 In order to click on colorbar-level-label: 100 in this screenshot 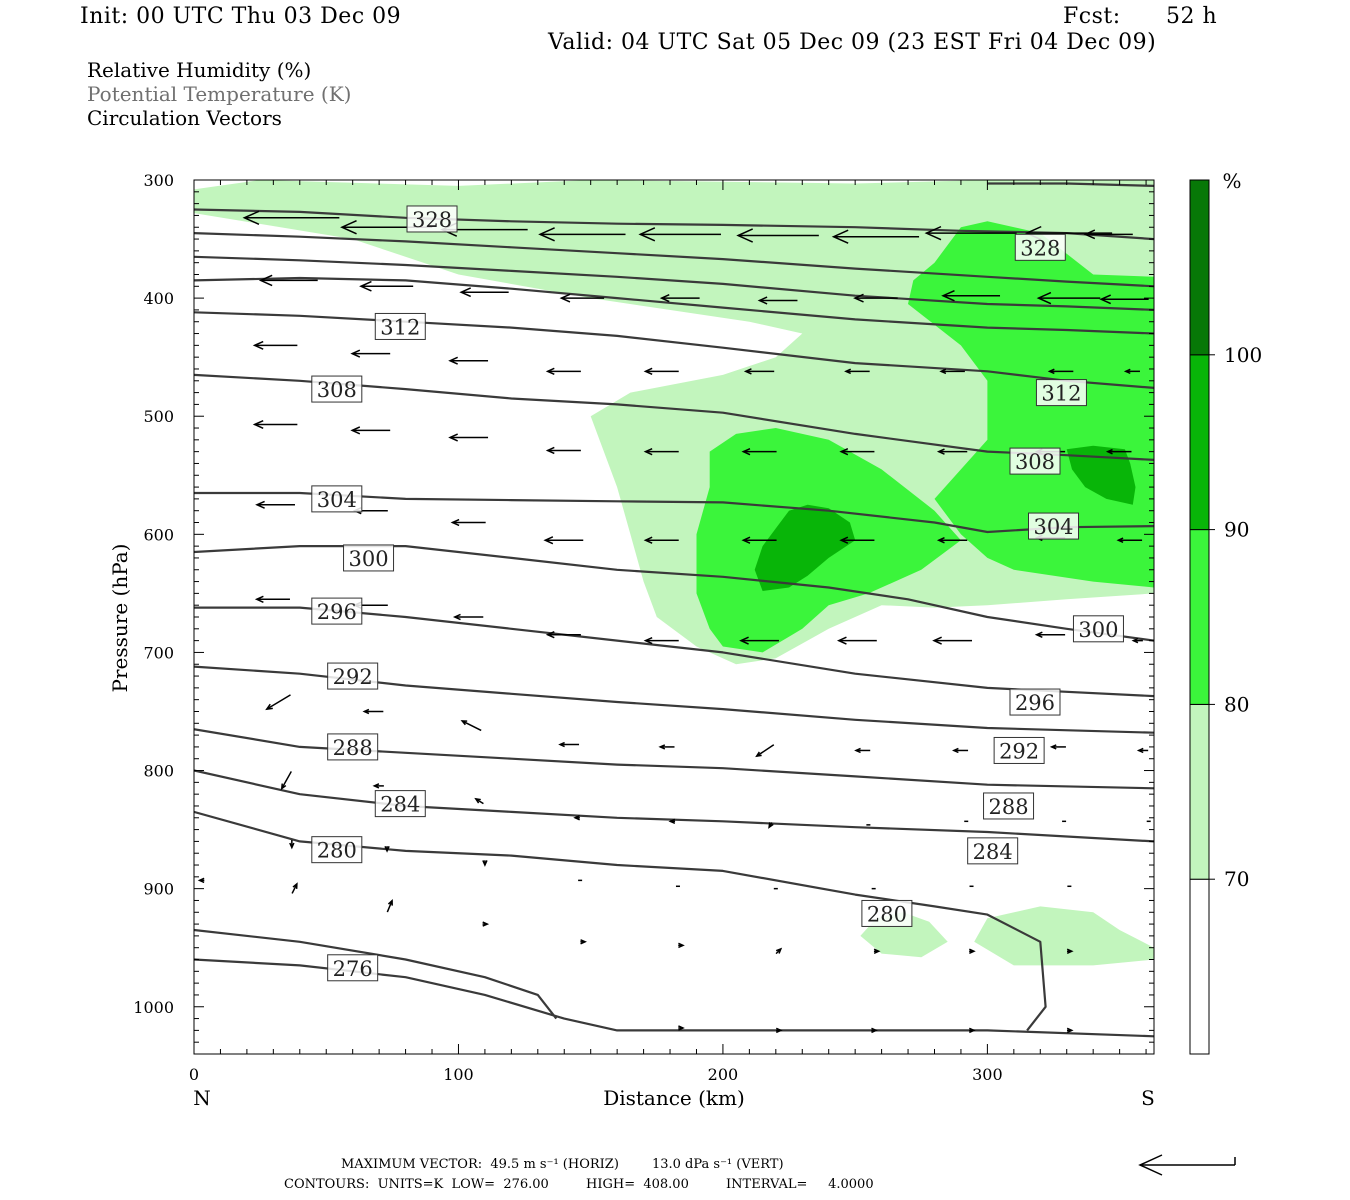, I will do `click(1243, 355)`.